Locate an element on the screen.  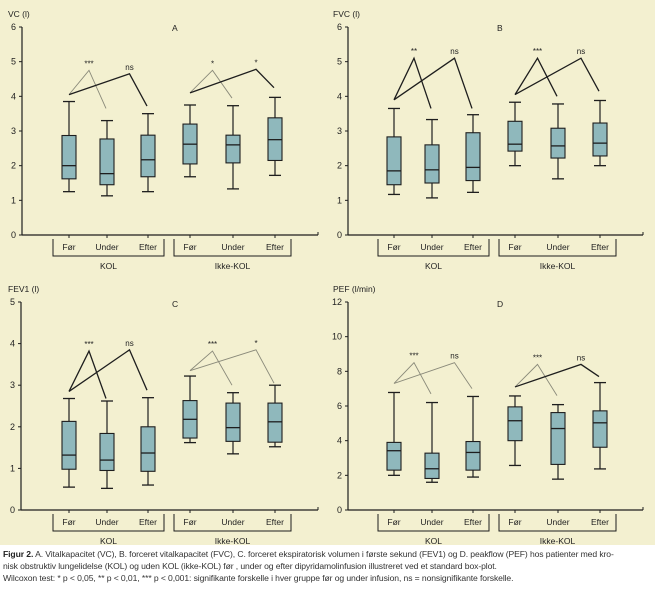
significance-label: * is located at coordinates (255, 343).